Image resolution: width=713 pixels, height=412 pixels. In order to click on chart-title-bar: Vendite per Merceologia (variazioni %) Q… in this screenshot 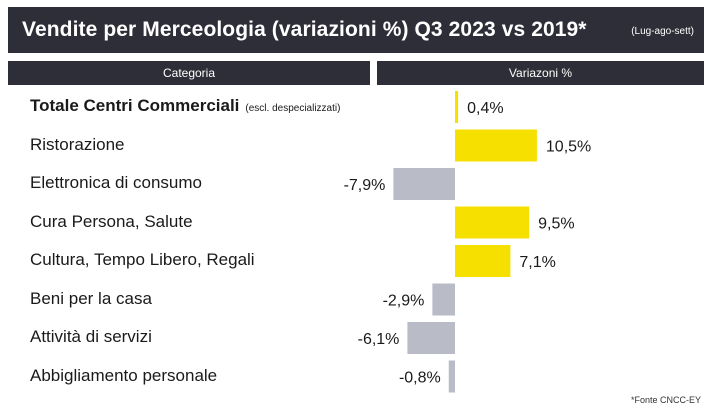, I will do `click(356, 30)`.